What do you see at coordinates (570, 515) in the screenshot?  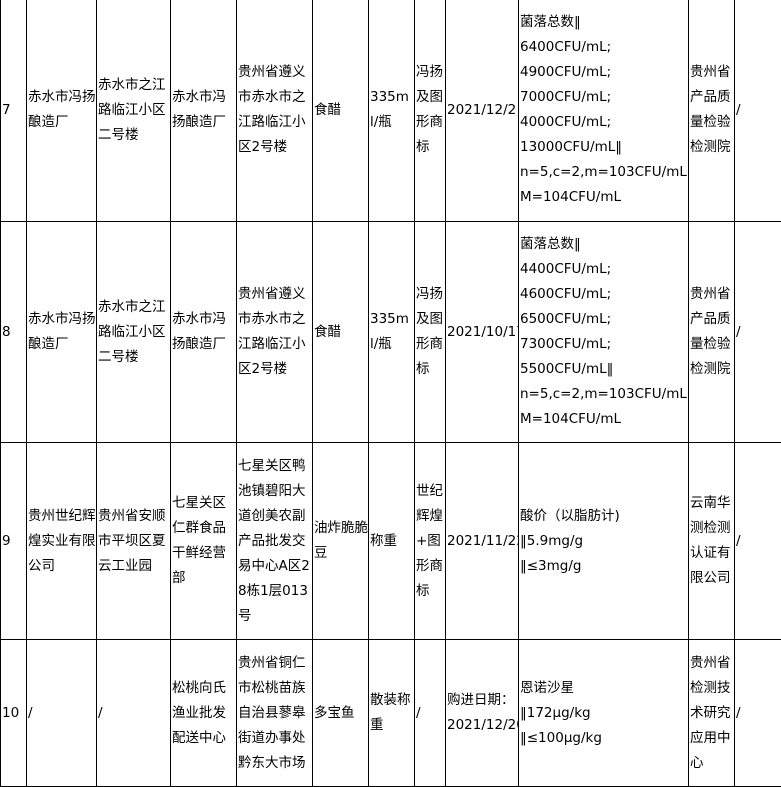 I see `test-result-line: 酸价（以脂肪计)` at bounding box center [570, 515].